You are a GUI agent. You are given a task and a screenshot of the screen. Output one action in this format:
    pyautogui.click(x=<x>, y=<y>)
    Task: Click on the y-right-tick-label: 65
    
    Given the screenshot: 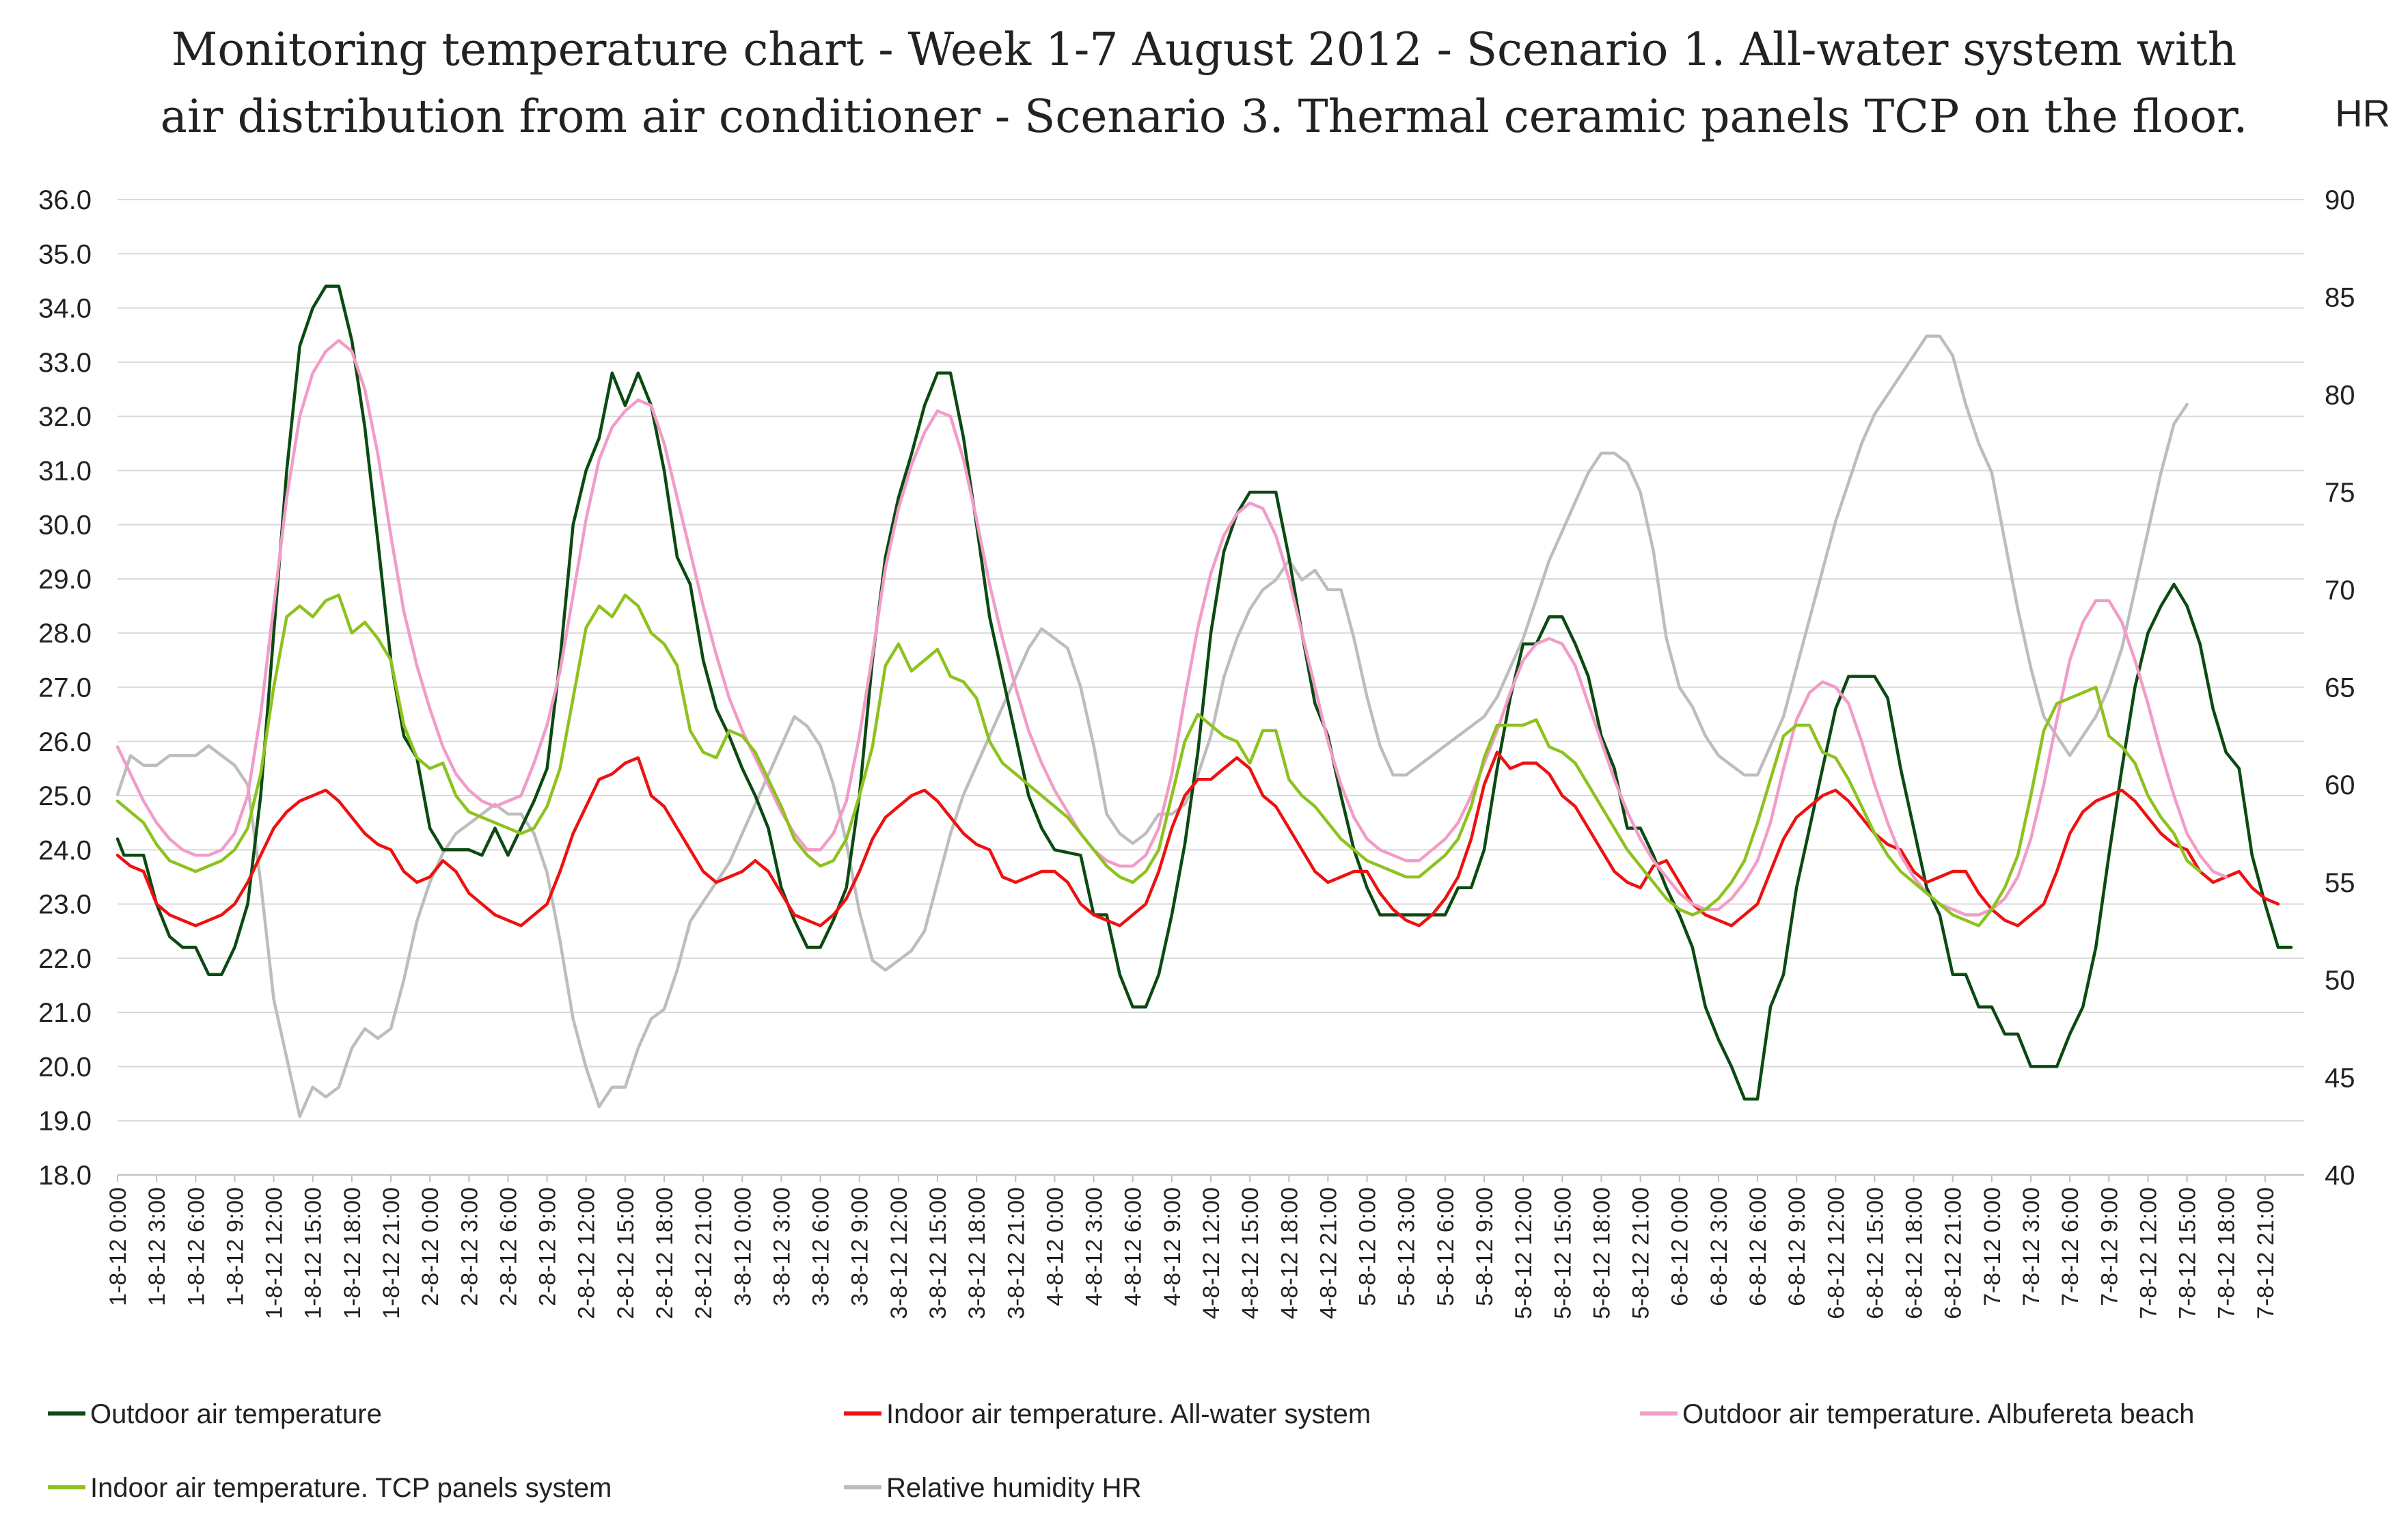 What is the action you would take?
    pyautogui.click(x=2340, y=688)
    